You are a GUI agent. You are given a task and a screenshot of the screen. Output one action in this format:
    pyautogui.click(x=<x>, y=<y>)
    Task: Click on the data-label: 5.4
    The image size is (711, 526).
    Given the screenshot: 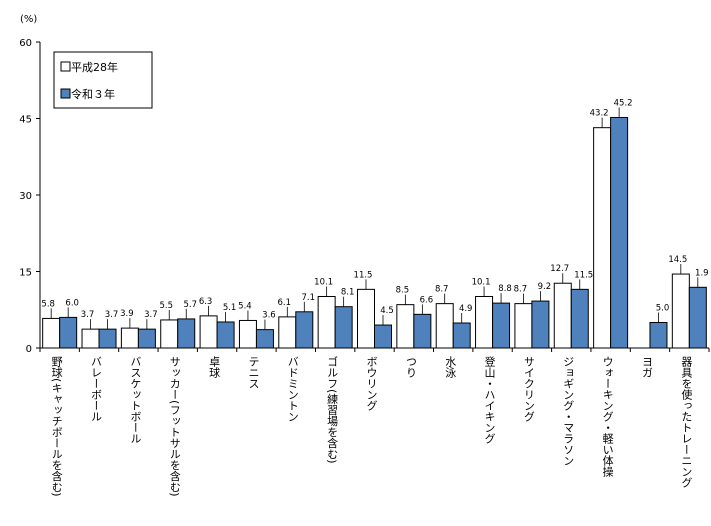 What is the action you would take?
    pyautogui.click(x=245, y=306)
    